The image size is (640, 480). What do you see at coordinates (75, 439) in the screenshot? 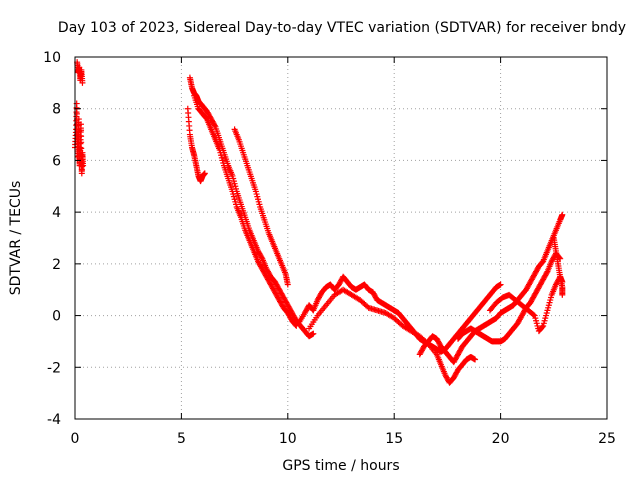
I see `x-tick-label: 0` at bounding box center [75, 439].